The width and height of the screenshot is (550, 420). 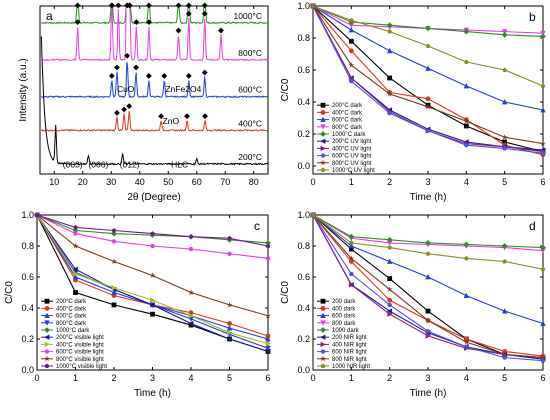 What do you see at coordinates (154, 117) in the screenshot?
I see `xrd-trace-400-c: 400°C` at bounding box center [154, 117].